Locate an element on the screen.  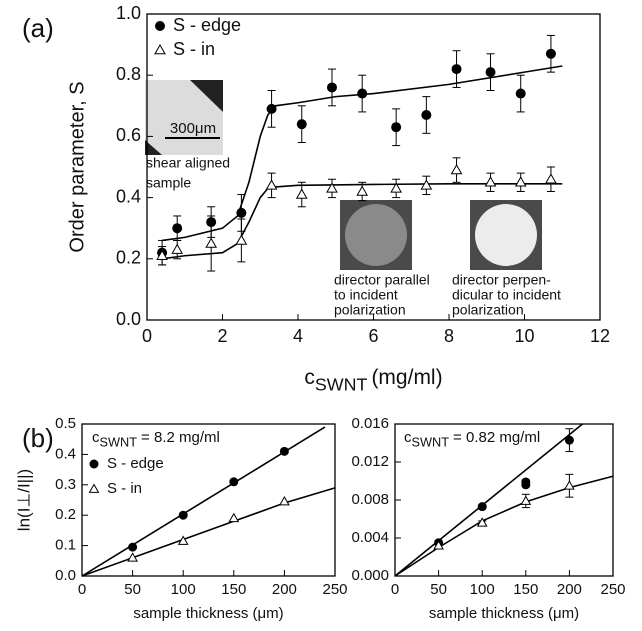
inset-caption: shear aligned is located at coordinates (188, 163).